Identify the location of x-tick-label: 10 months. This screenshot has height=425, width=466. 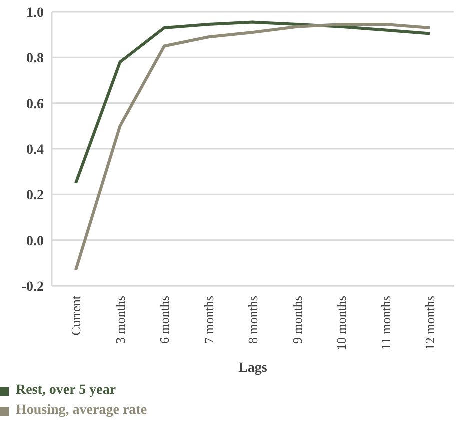
(341, 323).